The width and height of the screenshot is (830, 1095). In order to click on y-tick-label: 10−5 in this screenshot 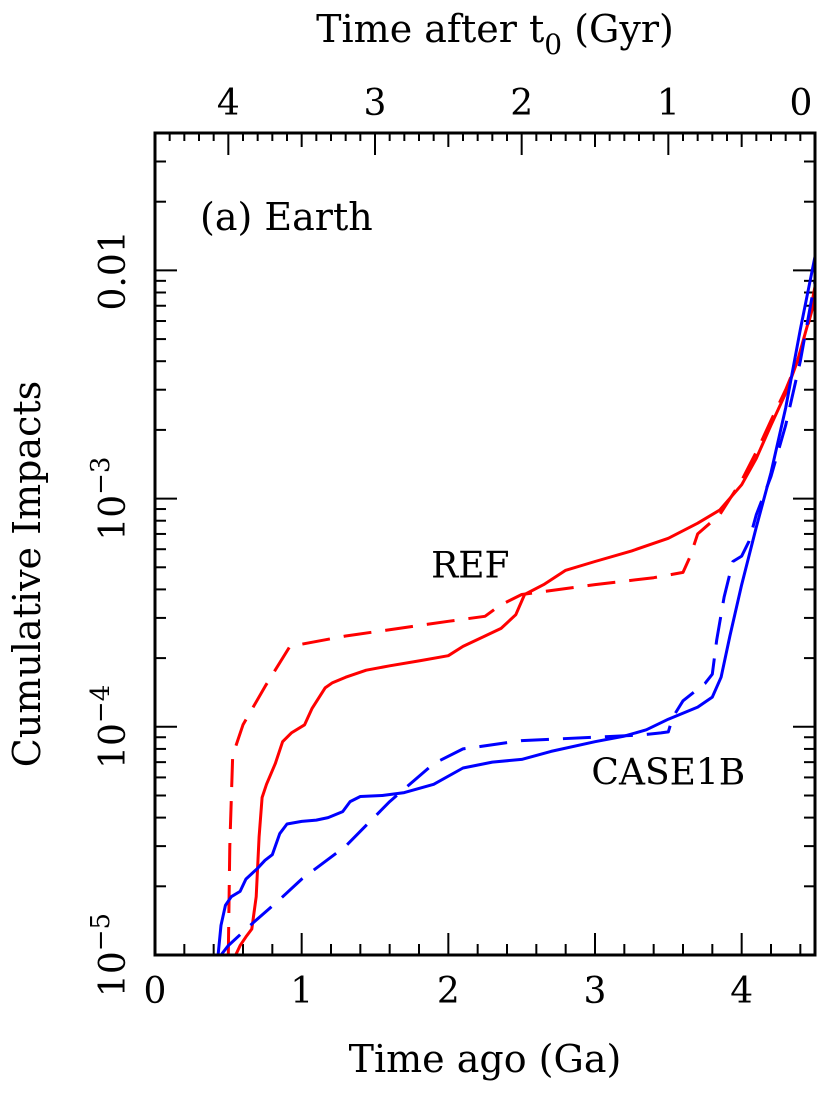, I will do `click(110, 955)`.